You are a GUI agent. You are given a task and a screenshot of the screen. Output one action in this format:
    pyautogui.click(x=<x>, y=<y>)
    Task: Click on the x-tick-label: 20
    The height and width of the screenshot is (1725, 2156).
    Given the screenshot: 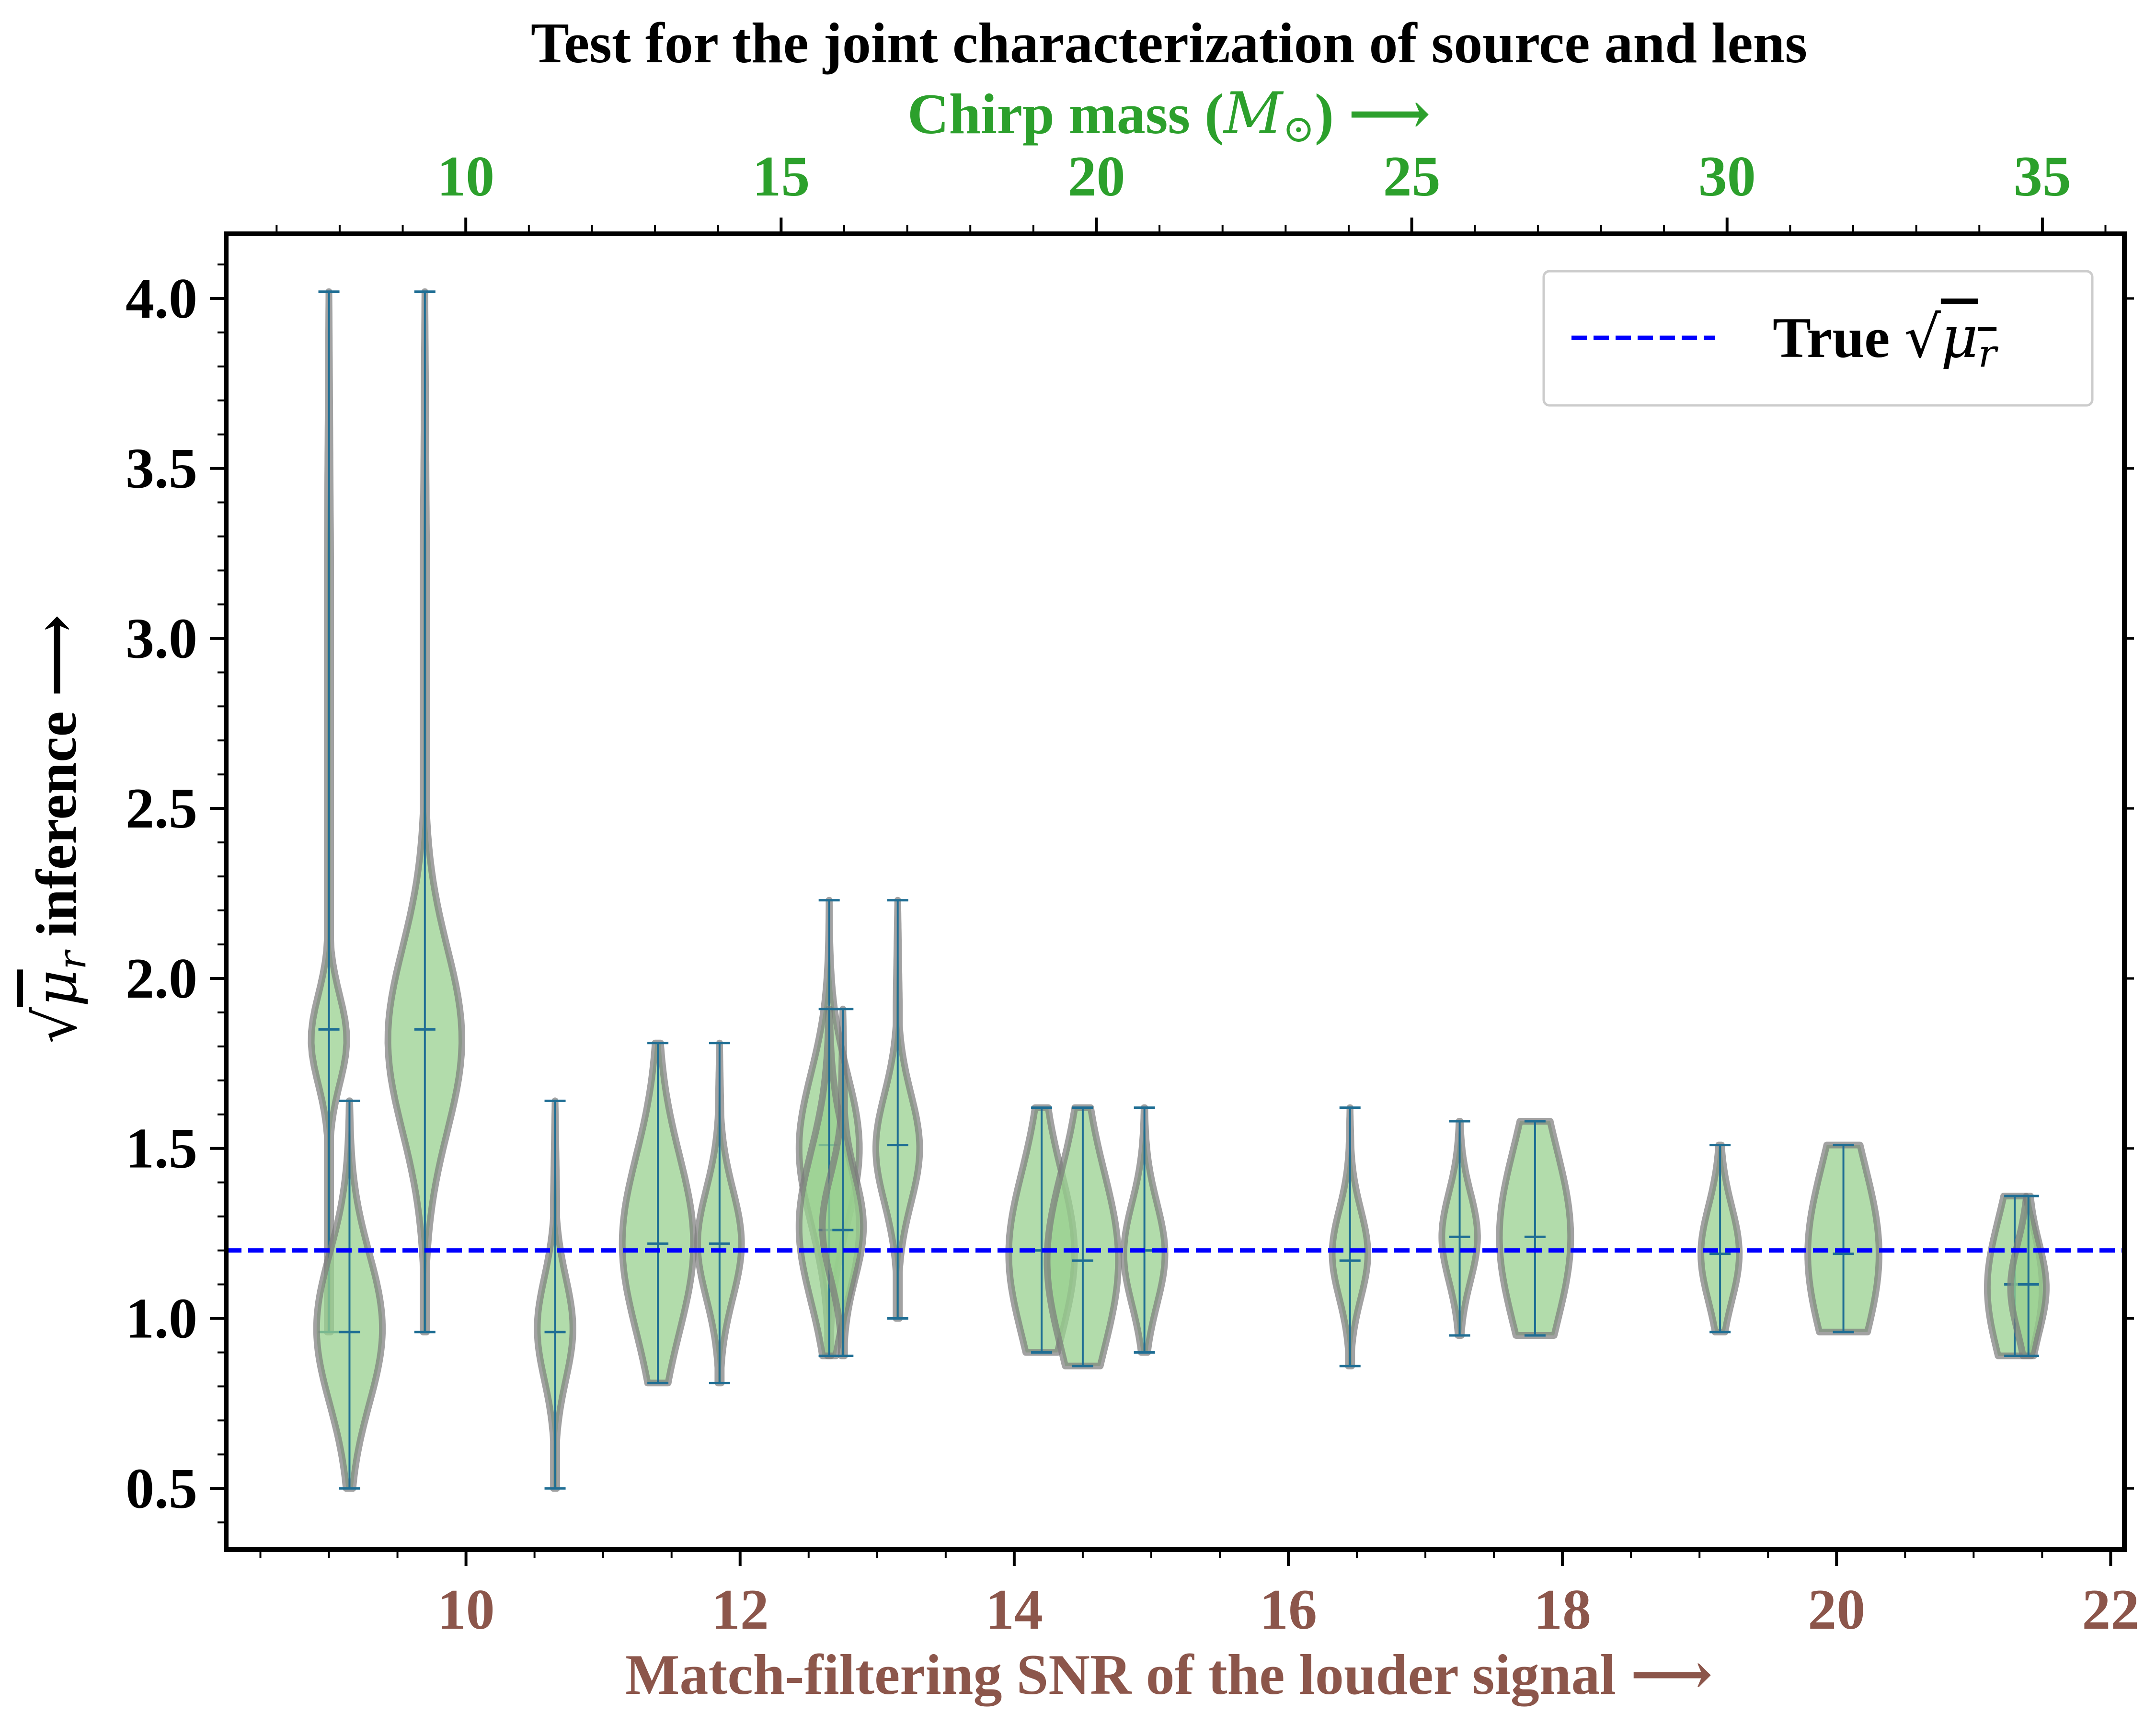 What is the action you would take?
    pyautogui.click(x=1836, y=1609)
    